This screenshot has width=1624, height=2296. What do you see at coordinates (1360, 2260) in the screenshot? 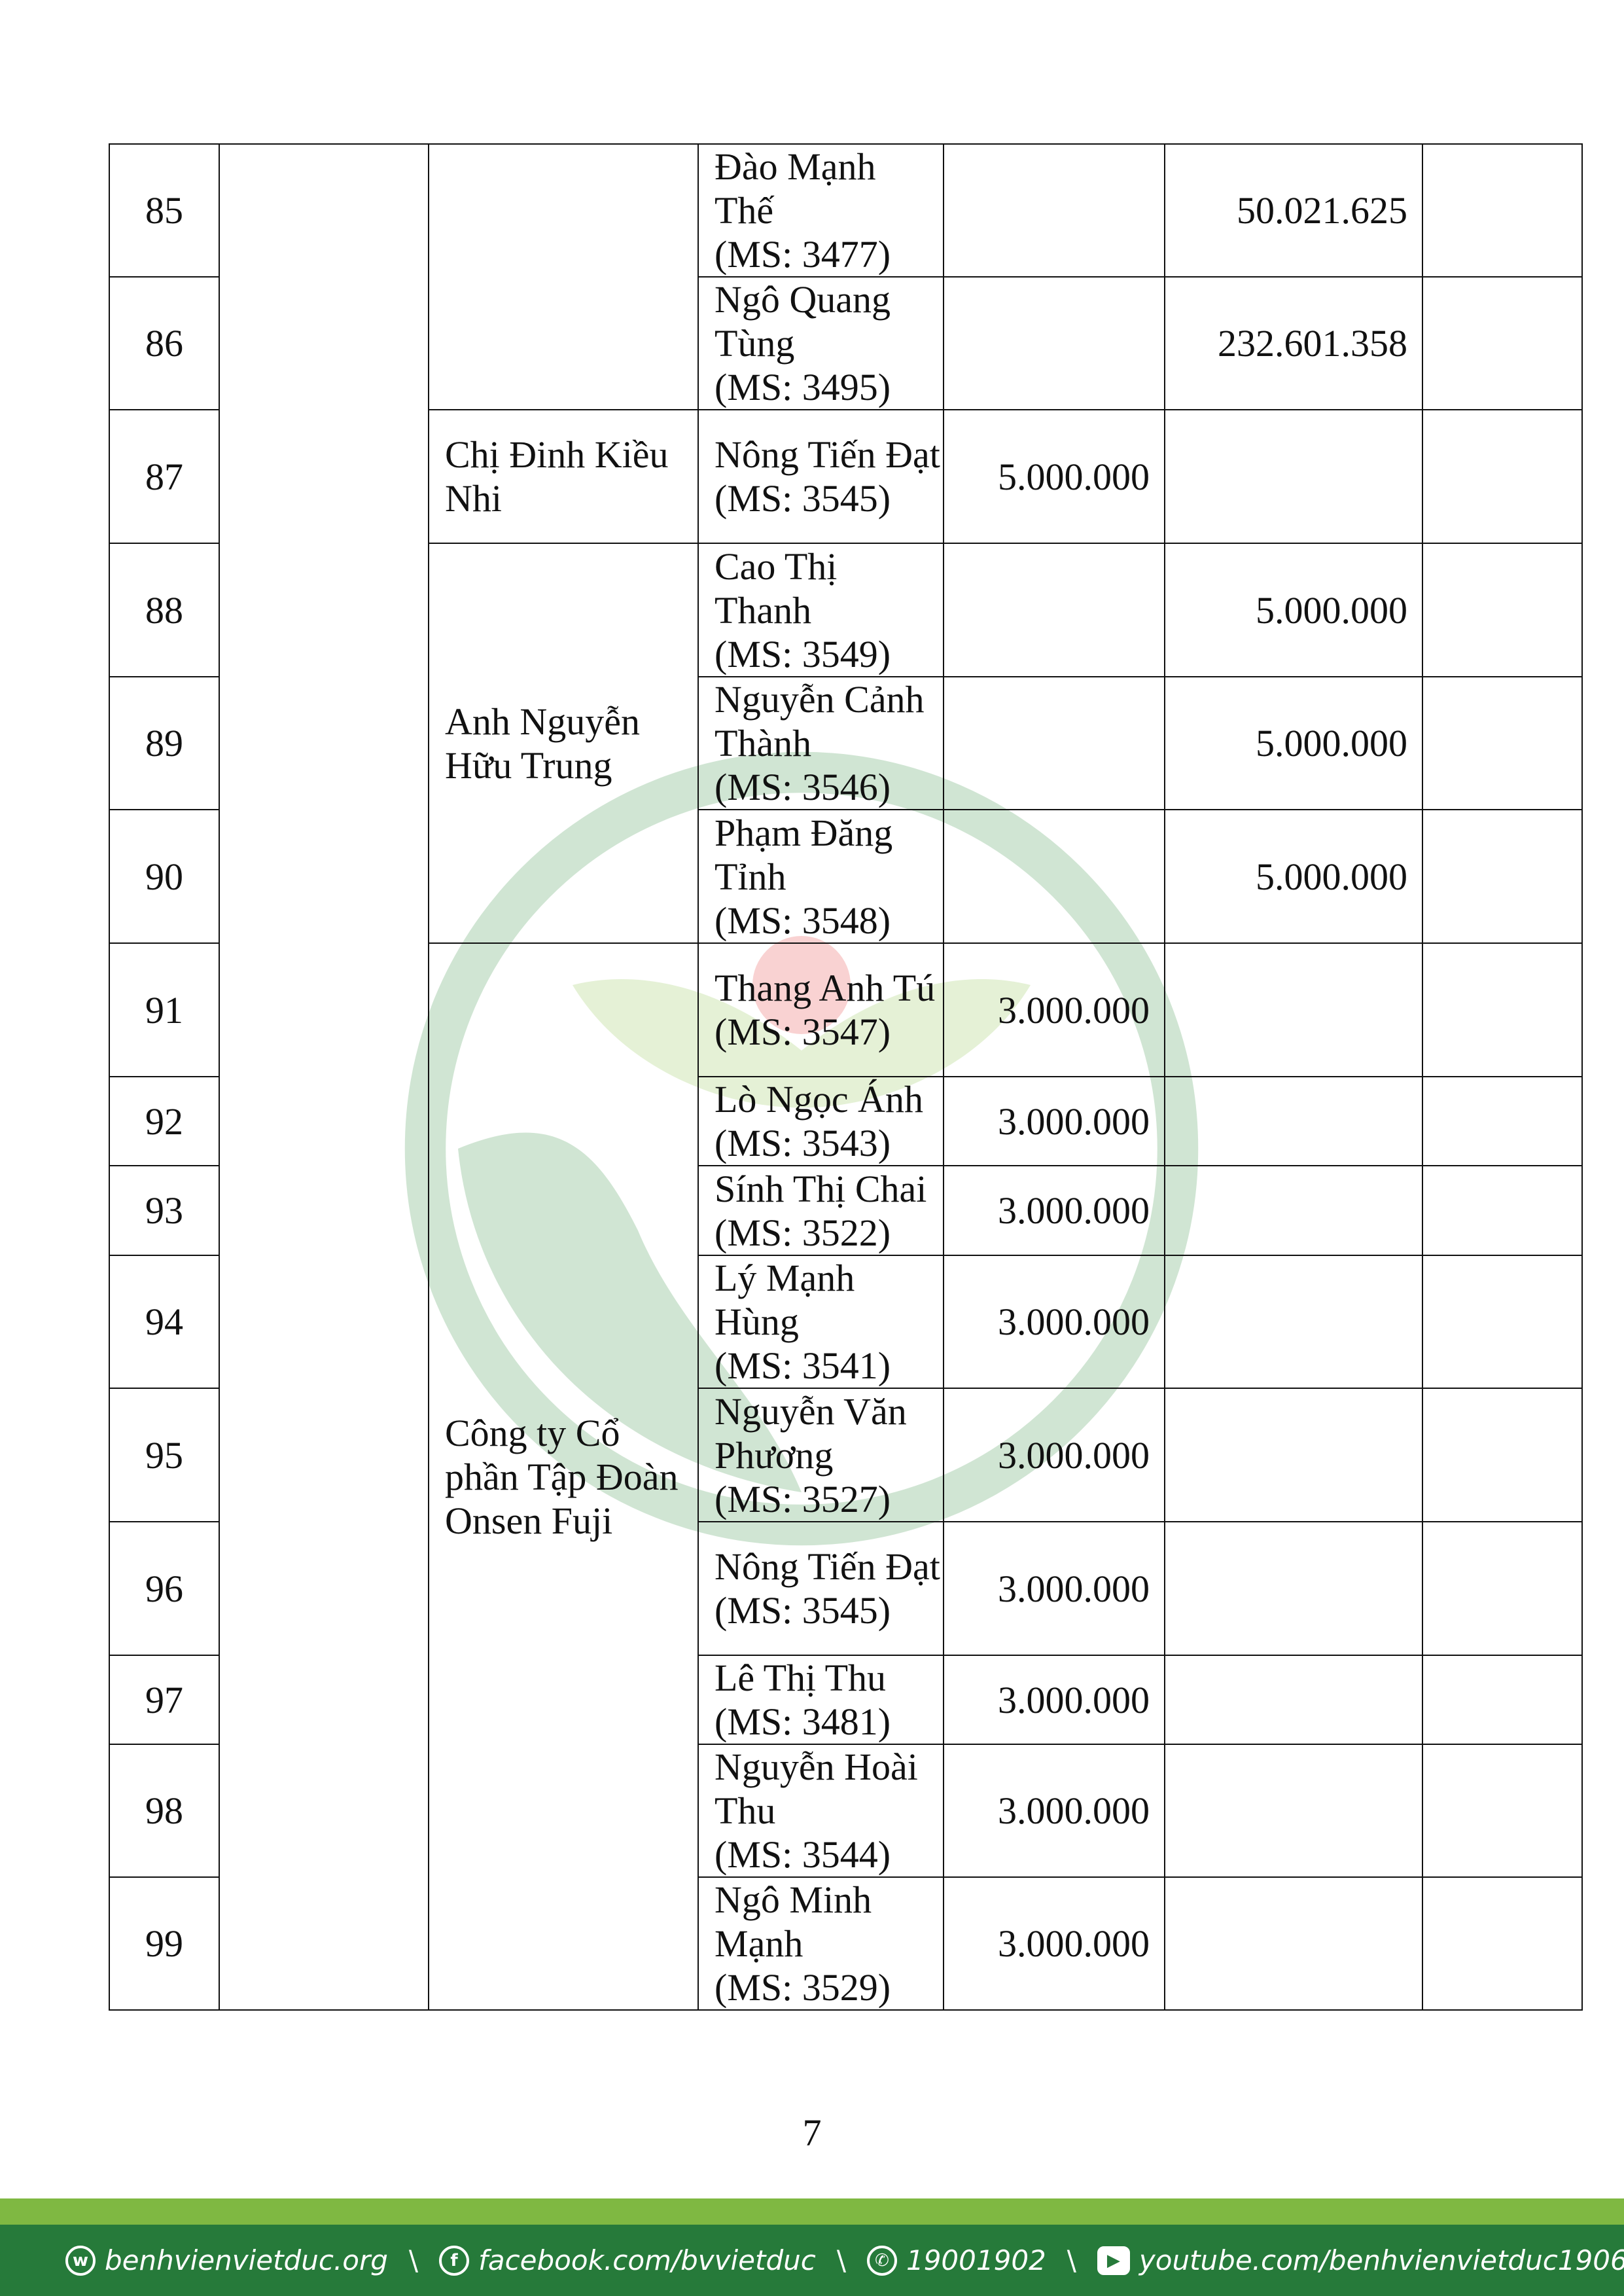
I see `footer-youtube-link: ▶ youtube.com/benhvienvietduc1906` at bounding box center [1360, 2260].